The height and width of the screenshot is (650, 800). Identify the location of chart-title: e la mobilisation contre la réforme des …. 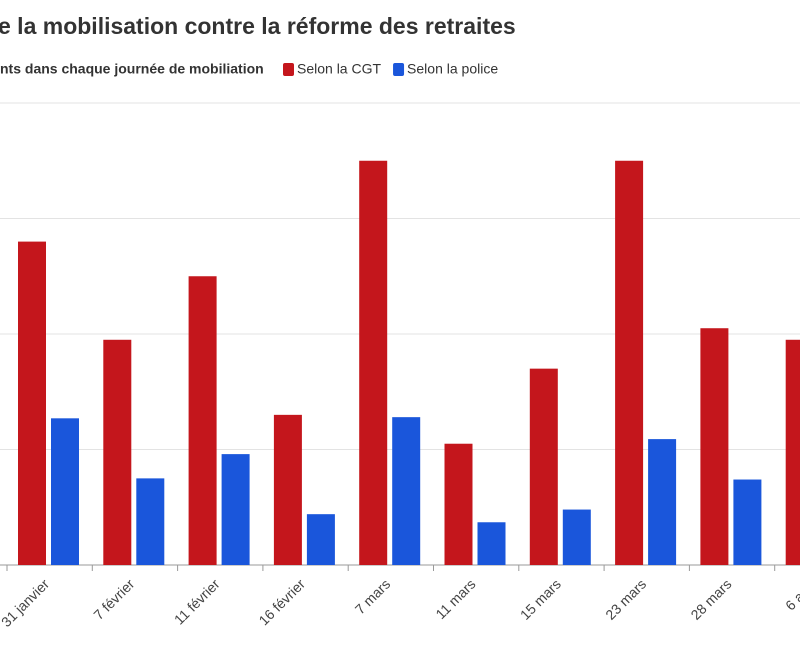
(258, 26).